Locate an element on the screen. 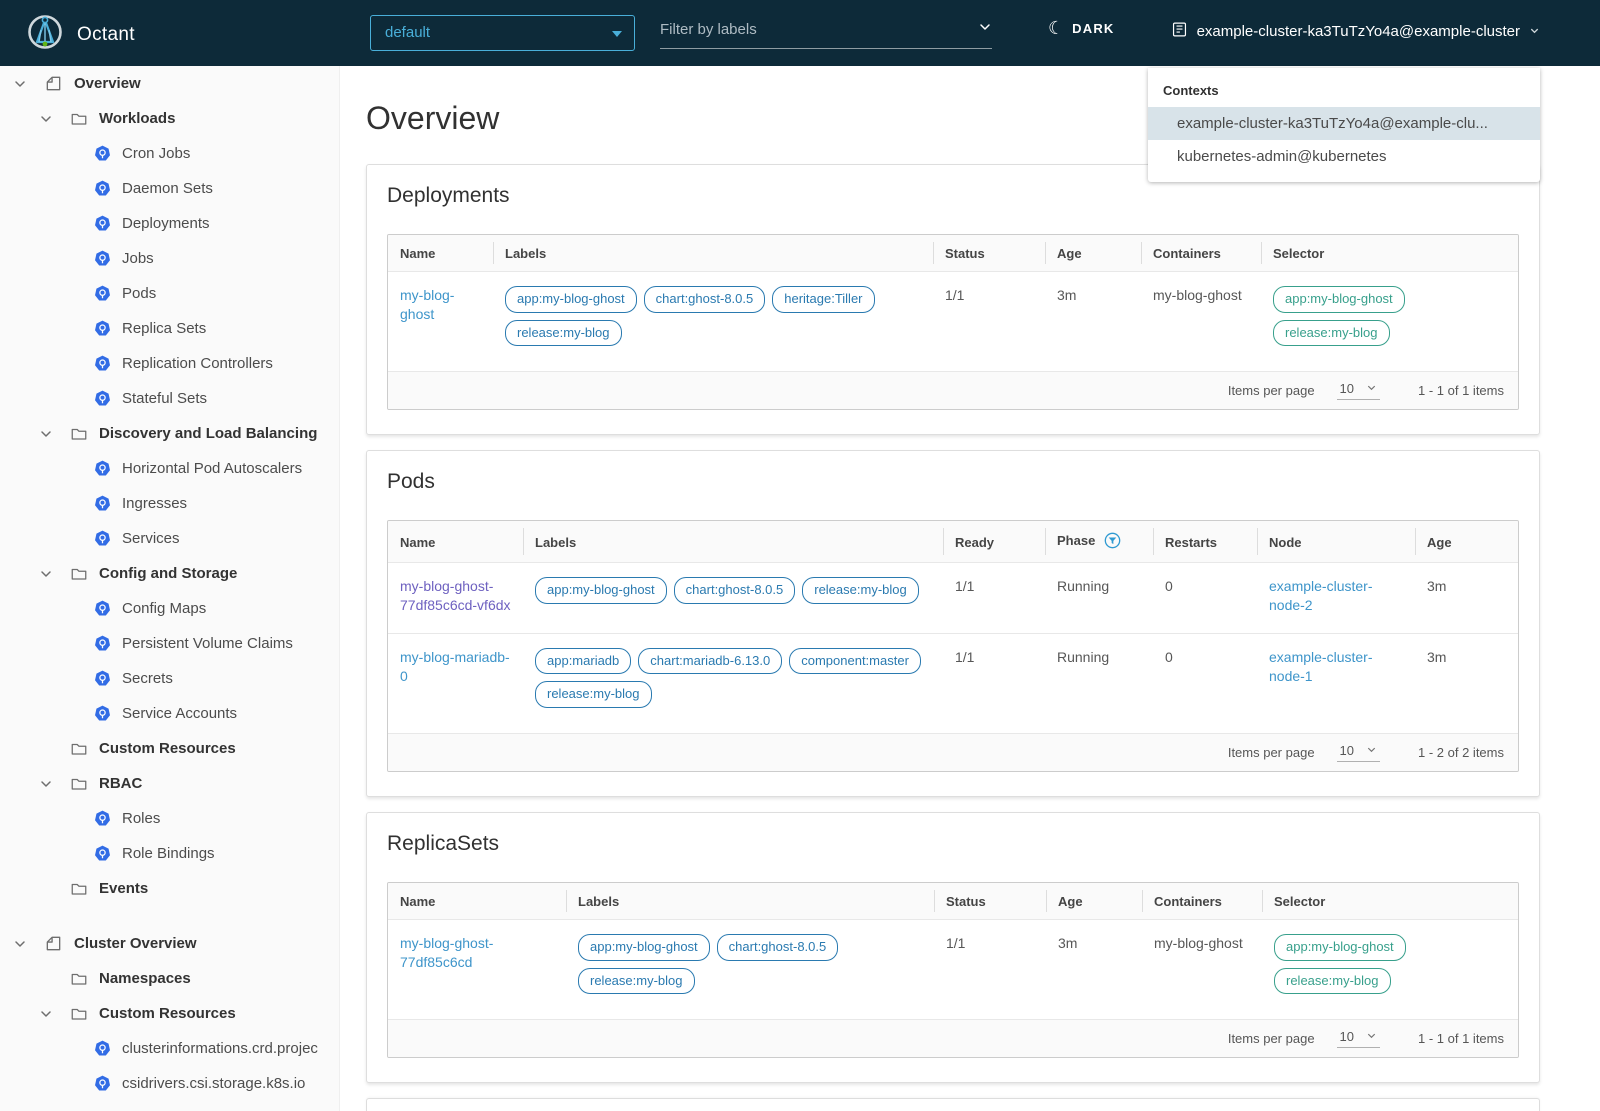 The width and height of the screenshot is (1600, 1111). resource-link: example-cluster-node-2 is located at coordinates (1321, 595).